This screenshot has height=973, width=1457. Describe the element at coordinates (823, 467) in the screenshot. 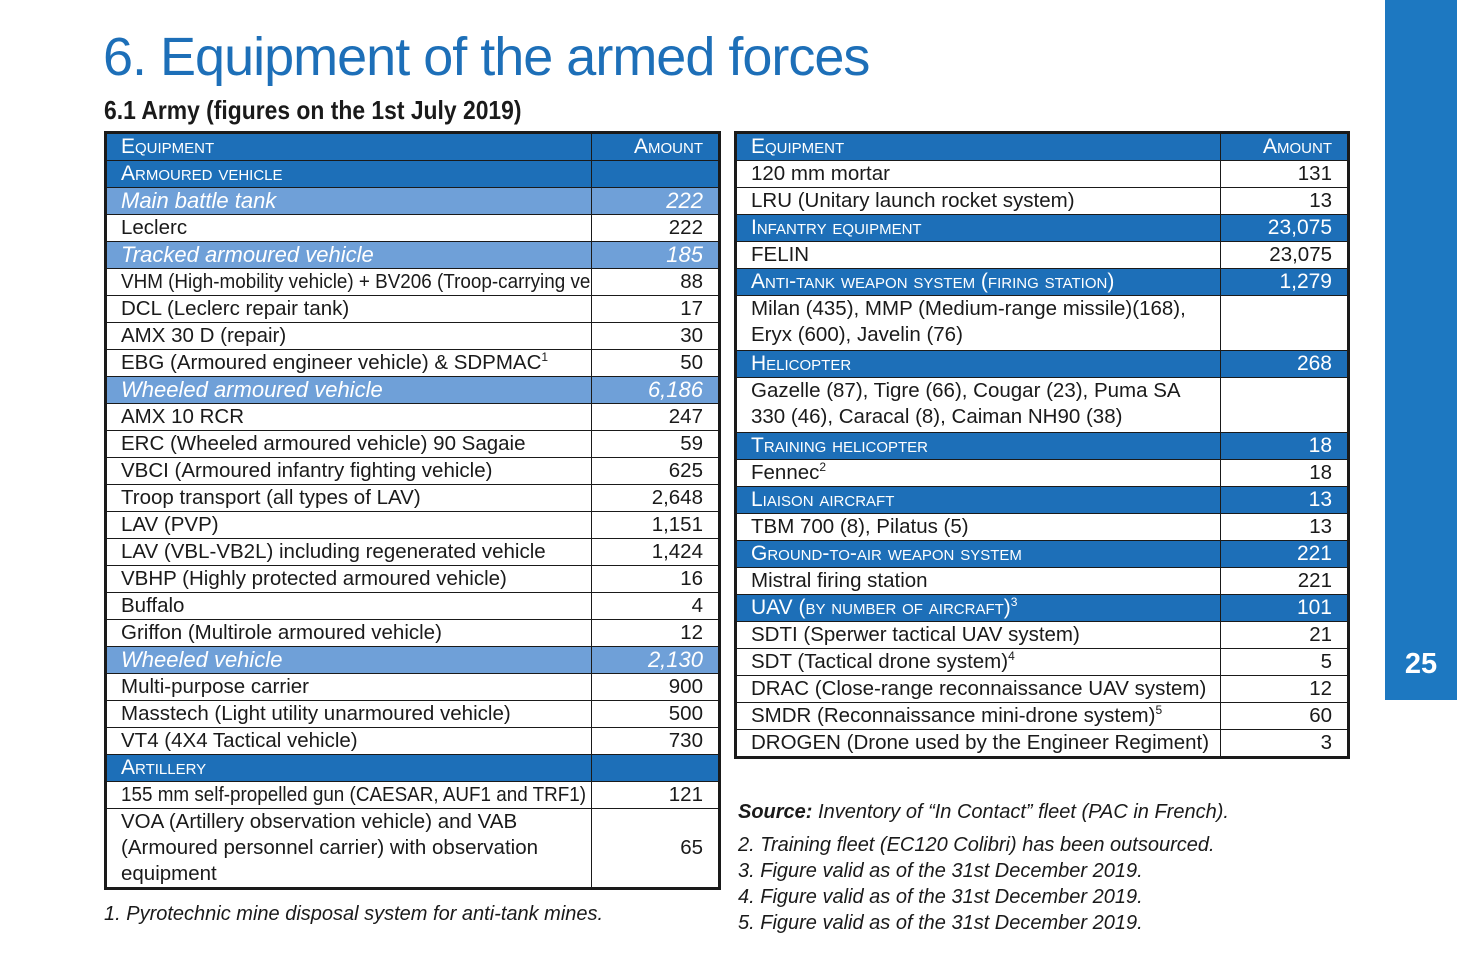

I see `footnote-marker: 2` at that location.